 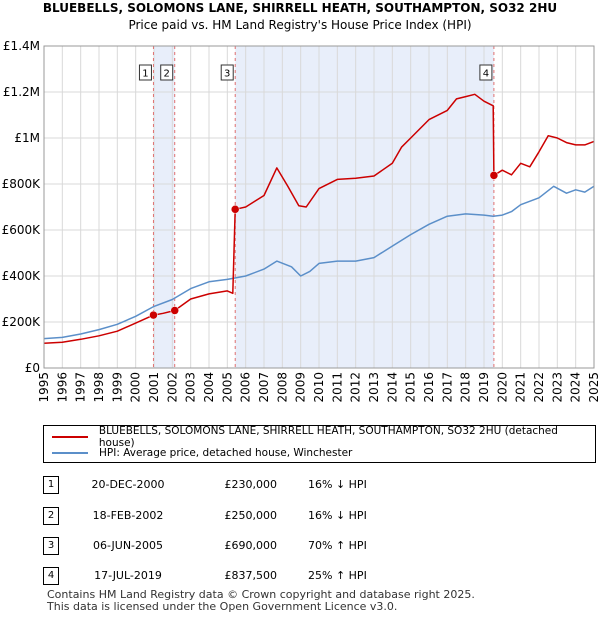 I want to click on x-tick-label: 2021, so click(x=521, y=387).